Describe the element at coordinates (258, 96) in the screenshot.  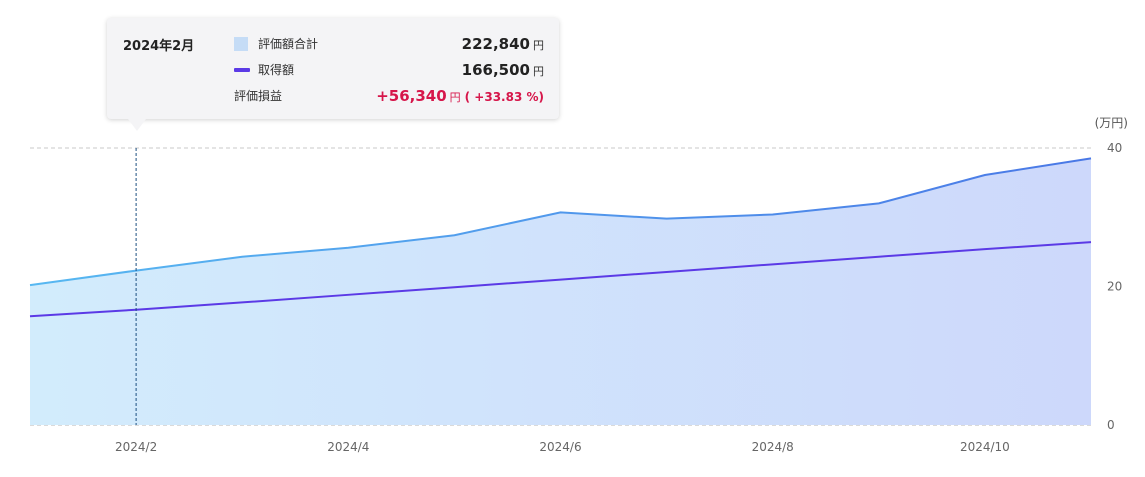
I see `tooltip-label-gain: 評価損益` at that location.